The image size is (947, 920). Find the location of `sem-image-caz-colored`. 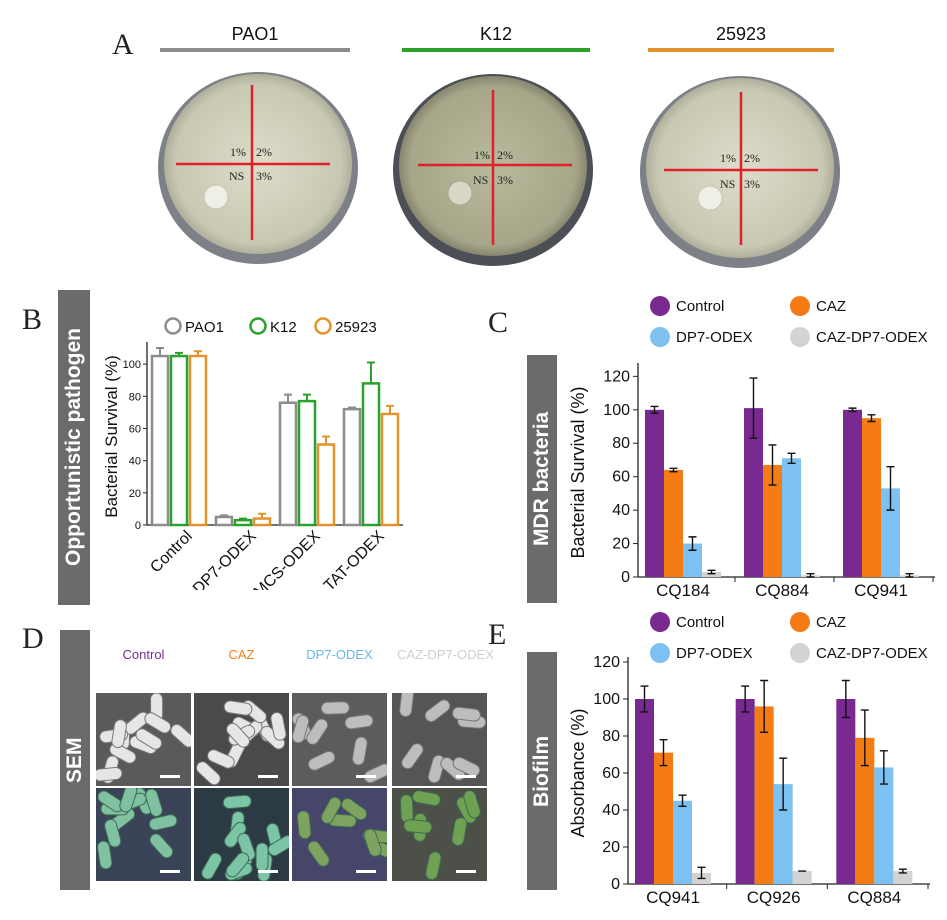

sem-image-caz-colored is located at coordinates (241, 834).